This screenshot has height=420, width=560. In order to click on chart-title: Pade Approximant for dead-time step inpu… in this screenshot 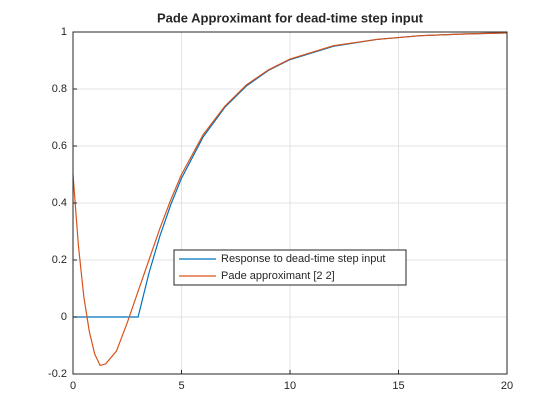, I will do `click(290, 17)`.